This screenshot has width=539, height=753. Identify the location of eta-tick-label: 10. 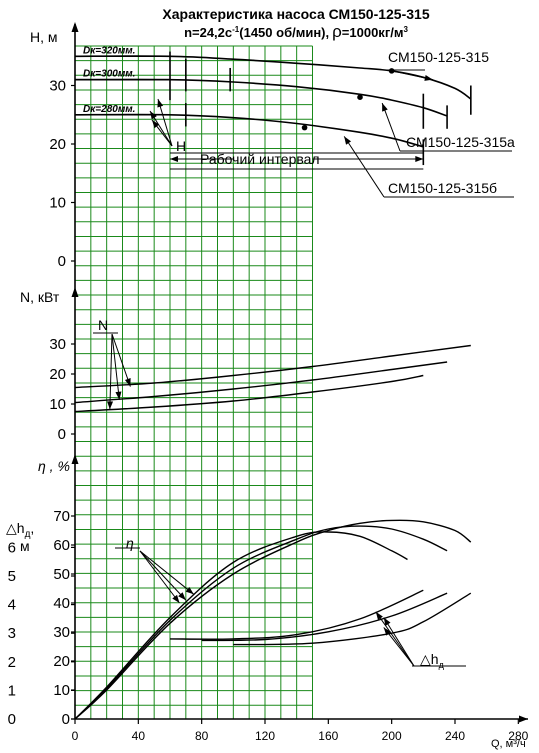
(61, 690).